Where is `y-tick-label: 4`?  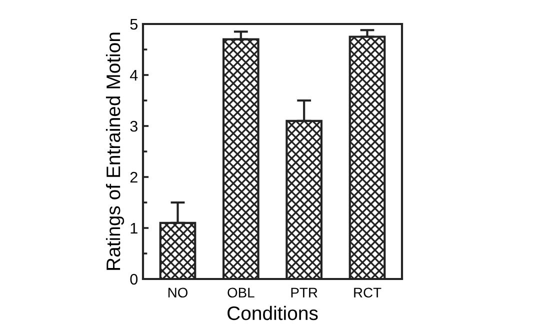 y-tick-label: 4 is located at coordinates (134, 75).